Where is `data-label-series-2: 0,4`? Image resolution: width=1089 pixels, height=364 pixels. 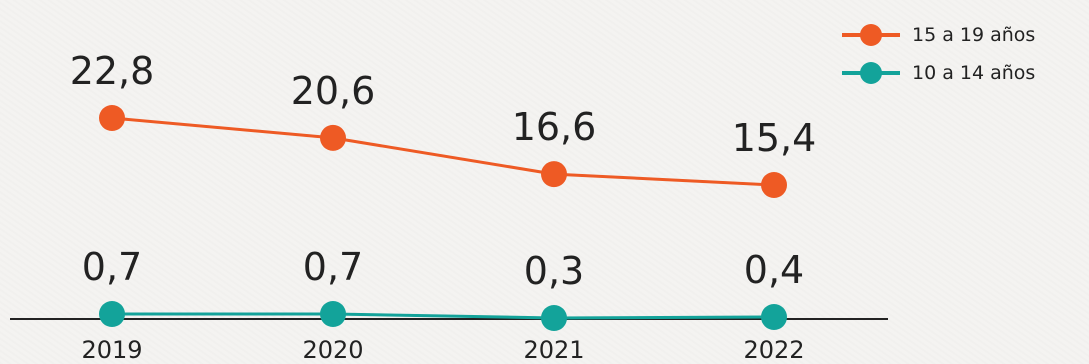 data-label-series-2: 0,4 is located at coordinates (774, 270).